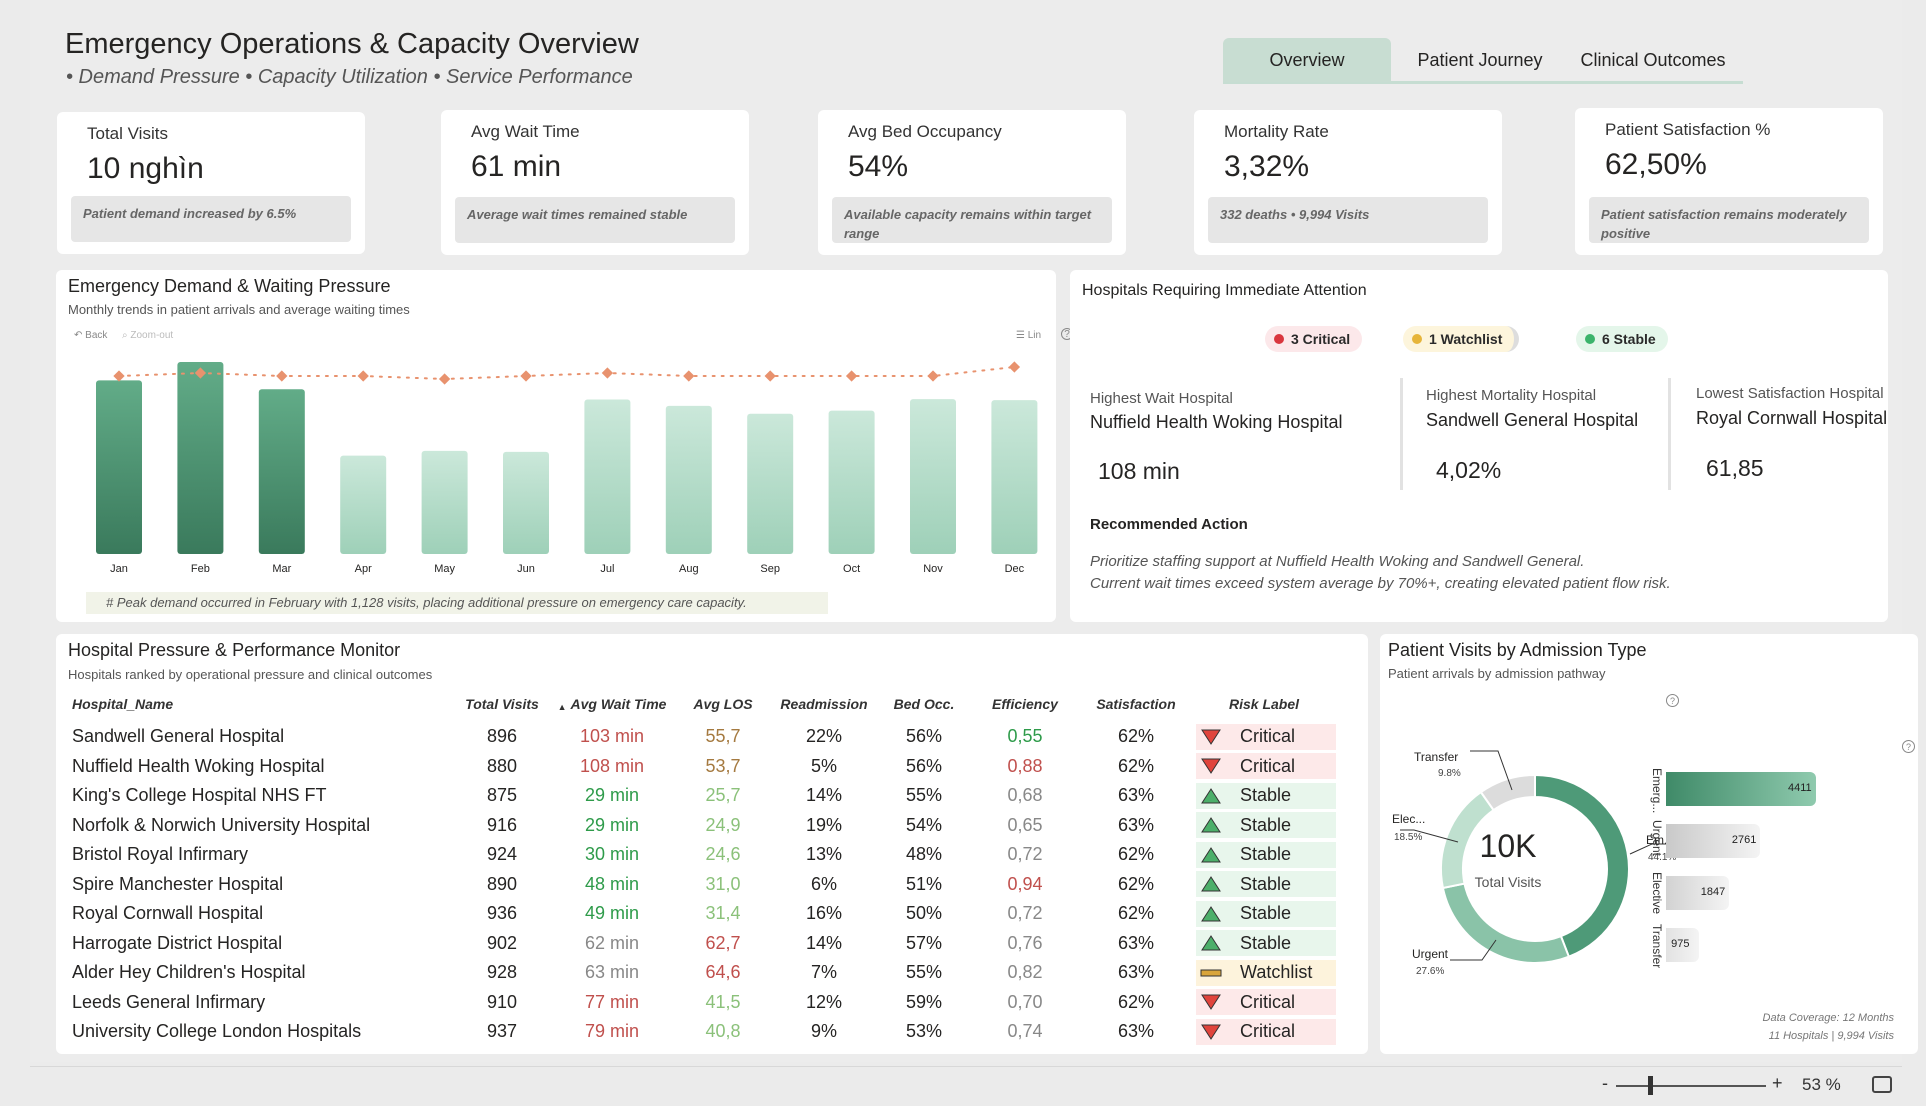 The image size is (1926, 1106). I want to click on bar-feb, so click(200, 458).